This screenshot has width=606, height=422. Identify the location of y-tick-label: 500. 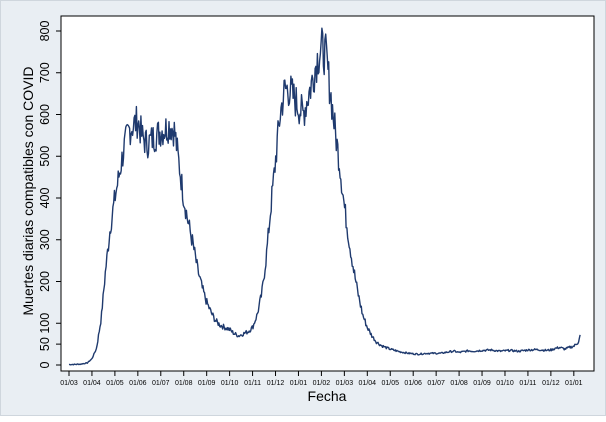
(45, 156).